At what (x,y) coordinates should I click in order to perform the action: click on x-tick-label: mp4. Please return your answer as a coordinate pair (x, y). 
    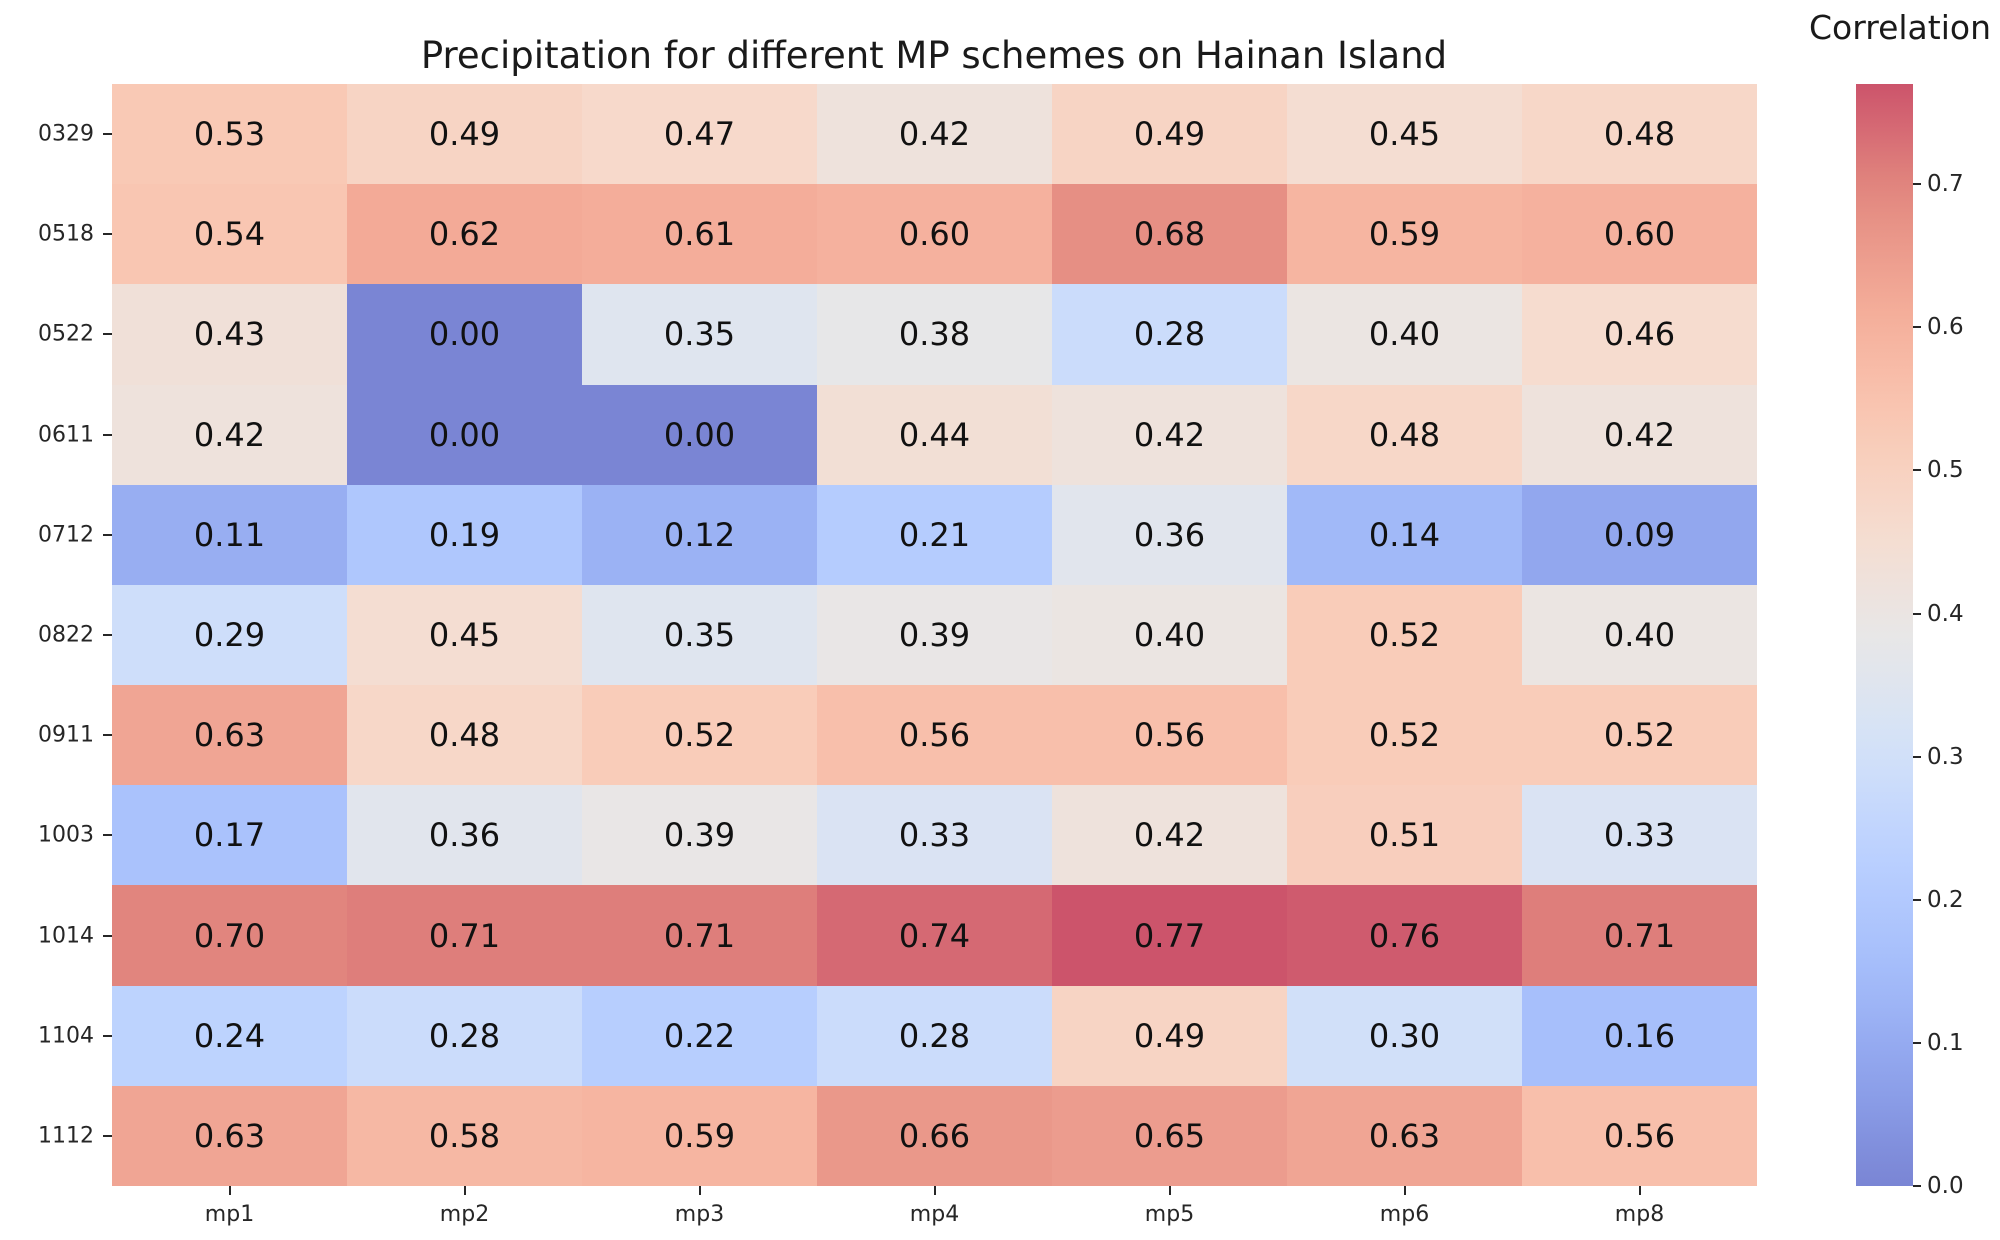
    Looking at the image, I should click on (934, 1214).